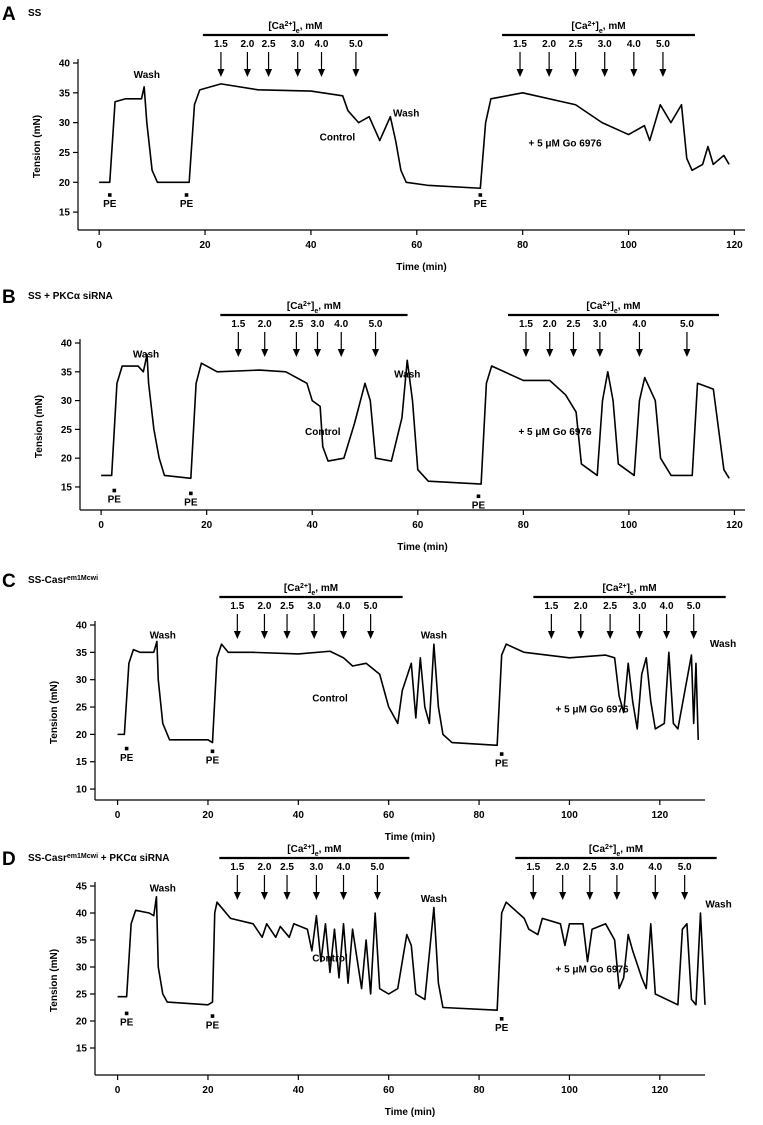 The height and width of the screenshot is (1125, 763). I want to click on title-part: + PKCα siRNA, so click(133, 858).